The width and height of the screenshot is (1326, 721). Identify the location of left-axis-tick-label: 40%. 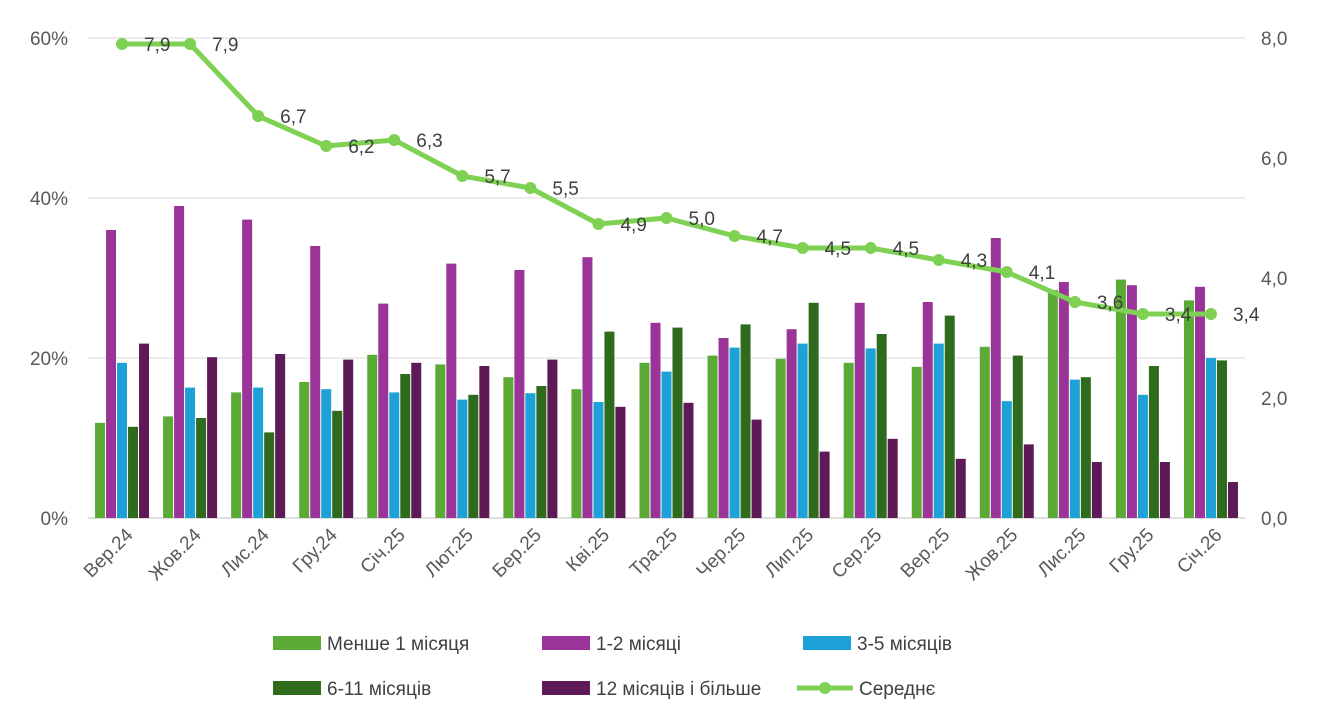
(49, 199).